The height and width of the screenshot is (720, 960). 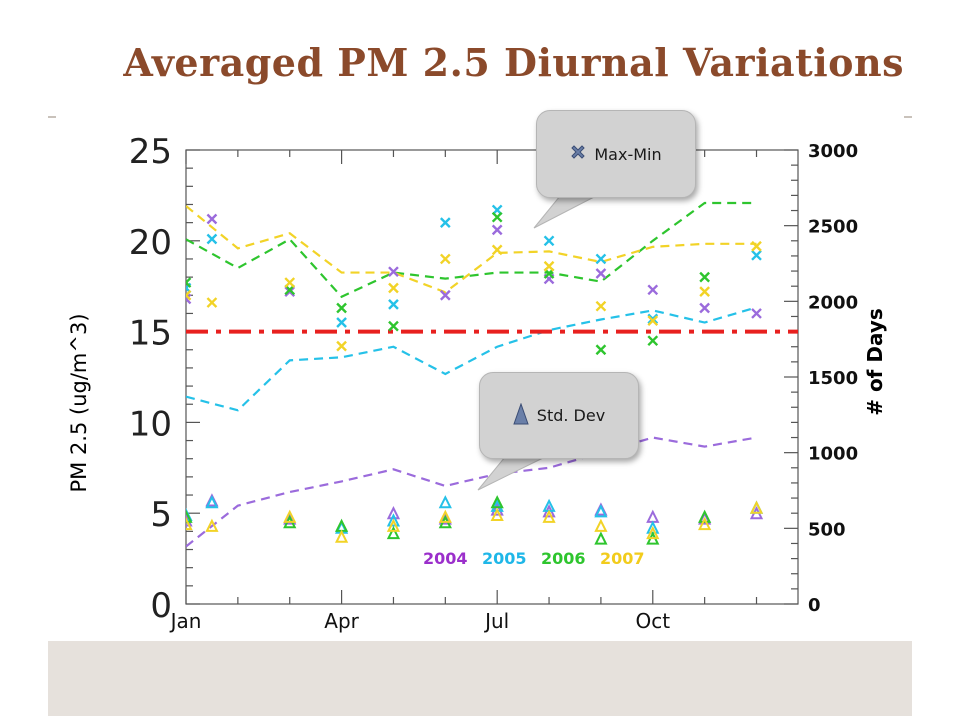 What do you see at coordinates (534, 558) in the screenshot?
I see `year-legend: 2004 2005 2006 2007` at bounding box center [534, 558].